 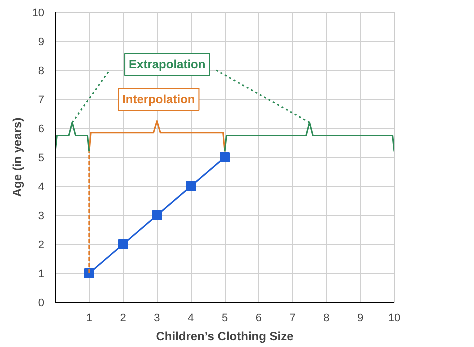 What do you see at coordinates (293, 318) in the screenshot?
I see `x-tick-label: 7` at bounding box center [293, 318].